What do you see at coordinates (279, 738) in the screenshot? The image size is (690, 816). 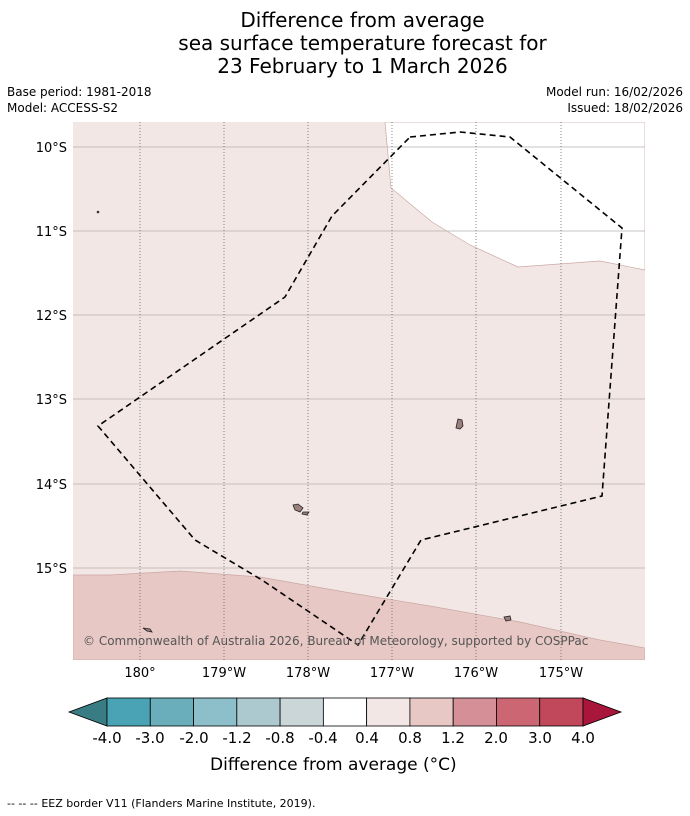 I see `colorbar-tick-label: -0.8` at bounding box center [279, 738].